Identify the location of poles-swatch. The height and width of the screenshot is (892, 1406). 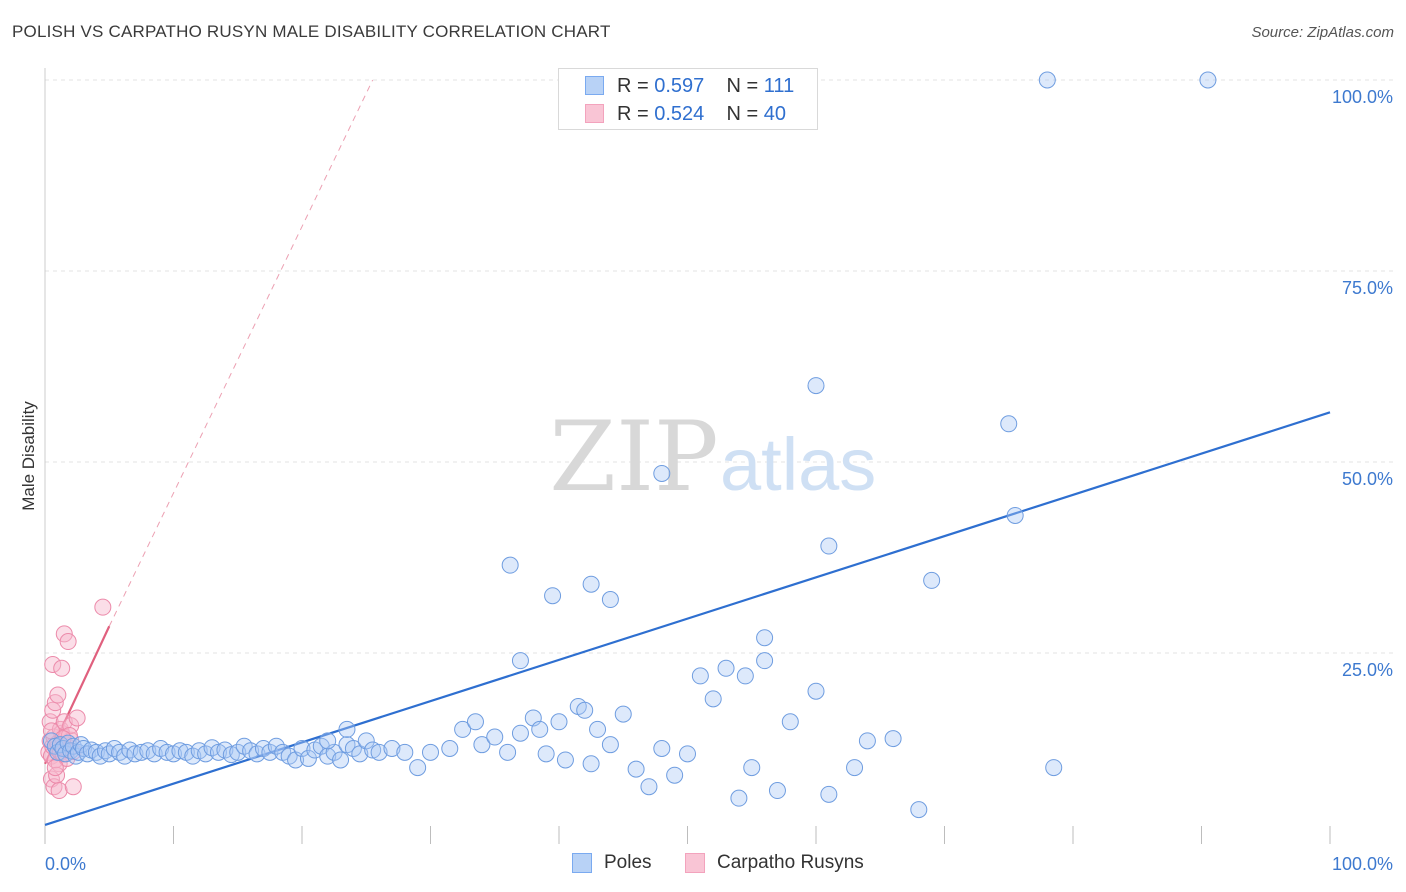
(594, 85).